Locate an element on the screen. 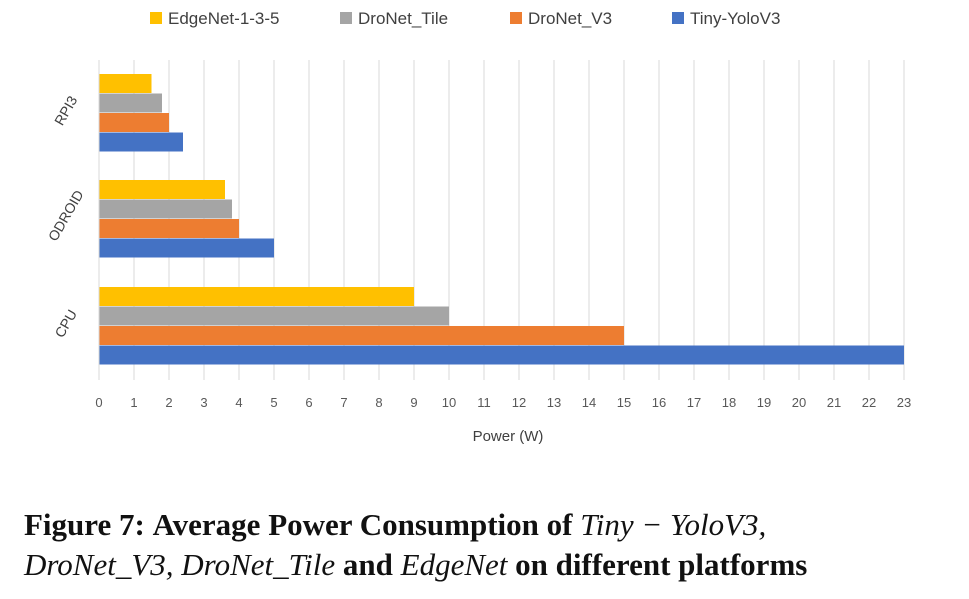 The image size is (969, 599). y-category-label: ODROID is located at coordinates (66, 215).